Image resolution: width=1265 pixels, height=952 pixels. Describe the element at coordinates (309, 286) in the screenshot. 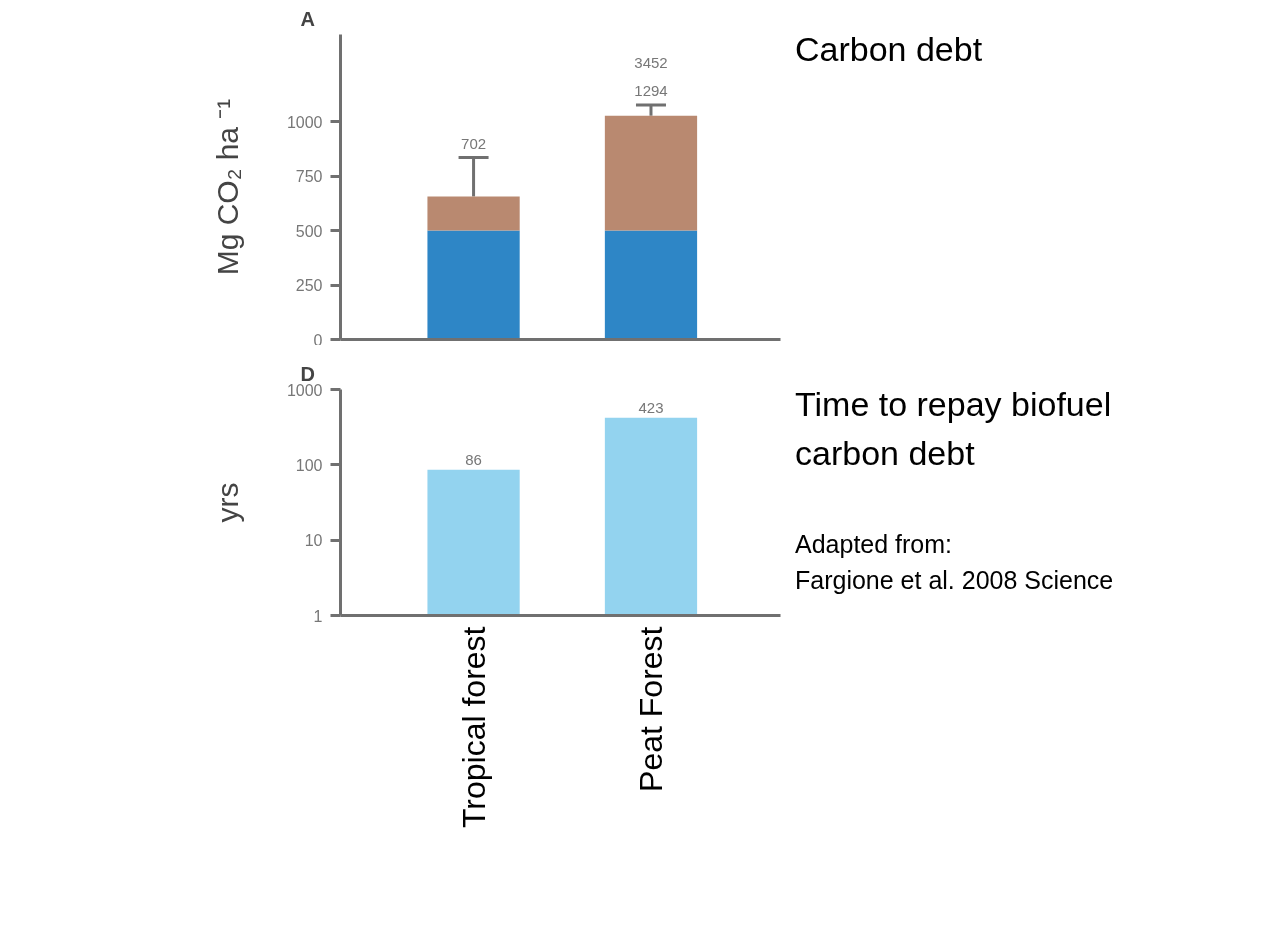

I see `y-tick-label: 250` at that location.